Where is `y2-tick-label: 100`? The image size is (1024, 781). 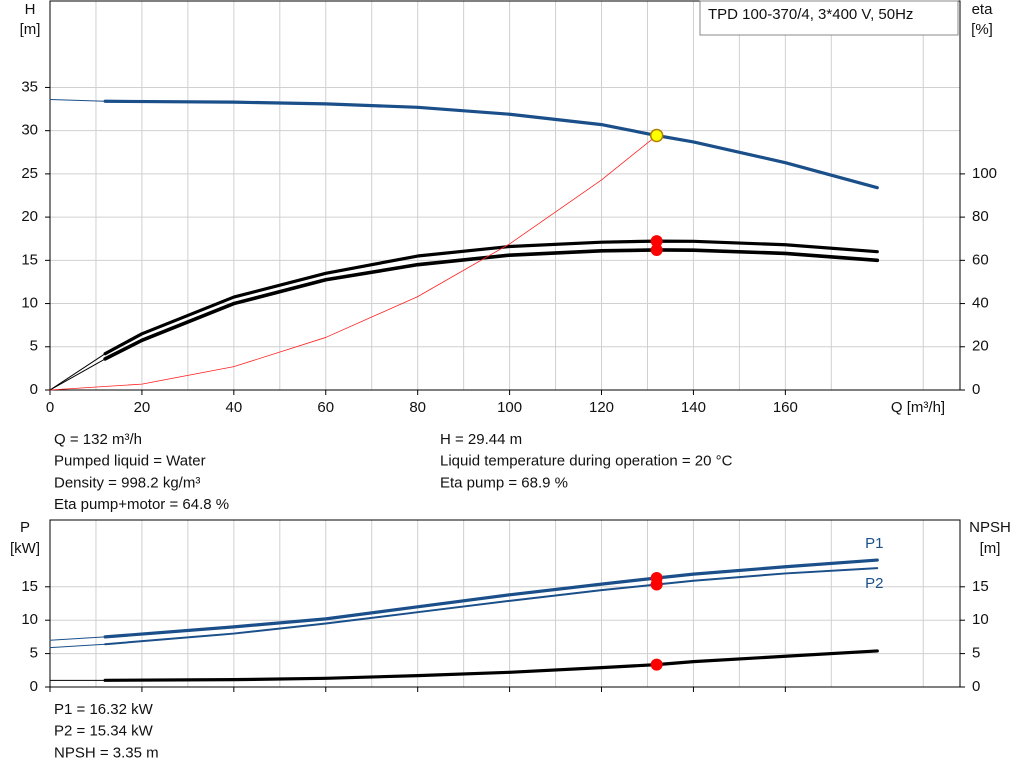 y2-tick-label: 100 is located at coordinates (984, 173).